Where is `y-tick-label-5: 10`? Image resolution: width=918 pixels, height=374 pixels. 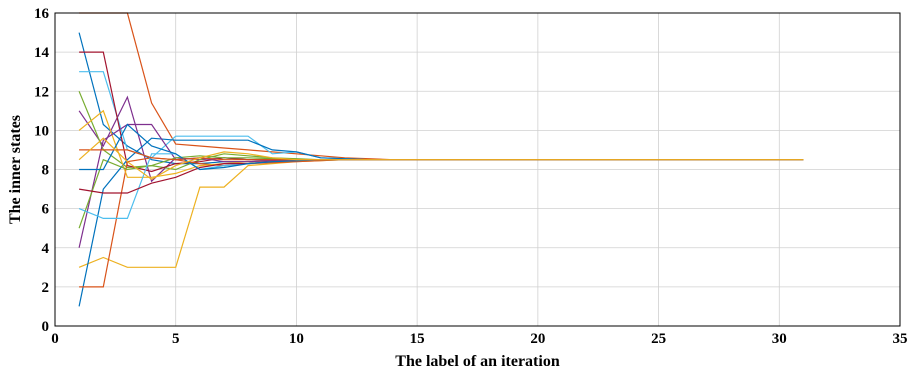
y-tick-label-5: 10 is located at coordinates (41, 131).